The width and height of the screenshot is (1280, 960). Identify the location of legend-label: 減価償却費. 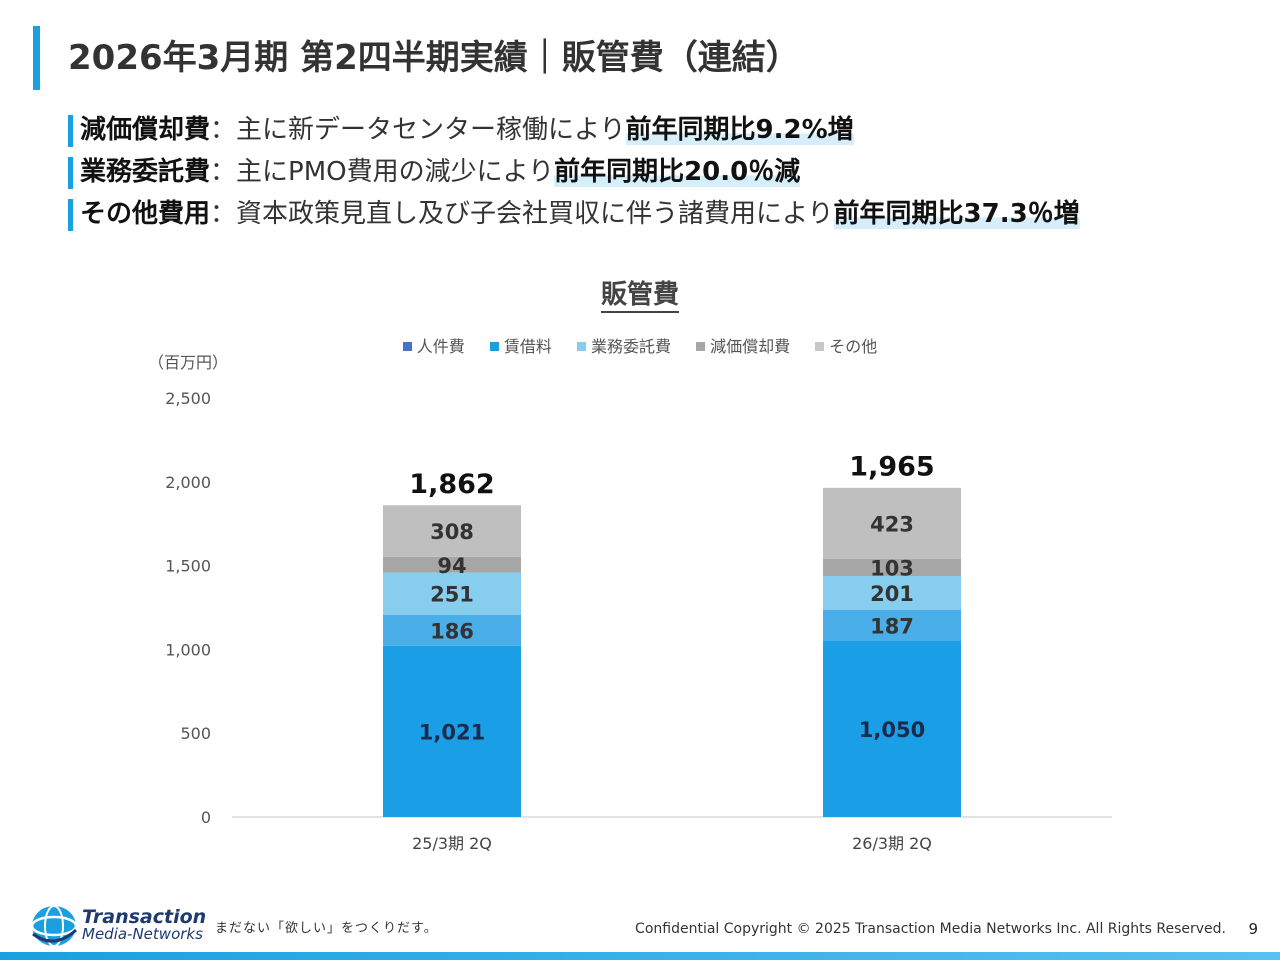
(750, 346).